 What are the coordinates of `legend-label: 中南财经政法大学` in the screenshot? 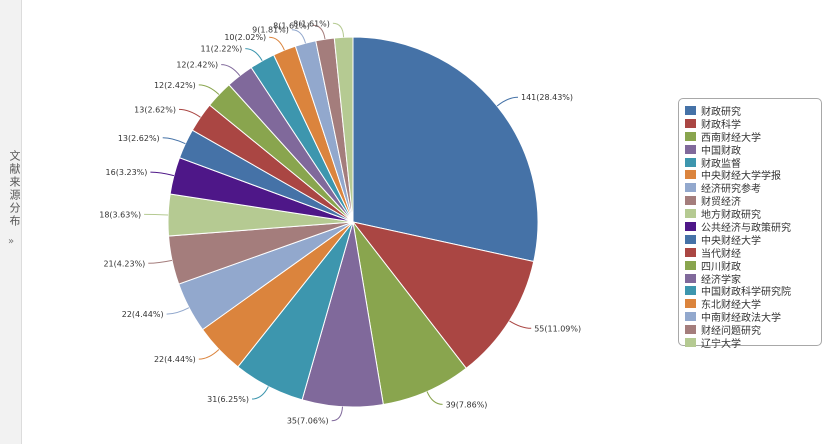 It's located at (741, 319).